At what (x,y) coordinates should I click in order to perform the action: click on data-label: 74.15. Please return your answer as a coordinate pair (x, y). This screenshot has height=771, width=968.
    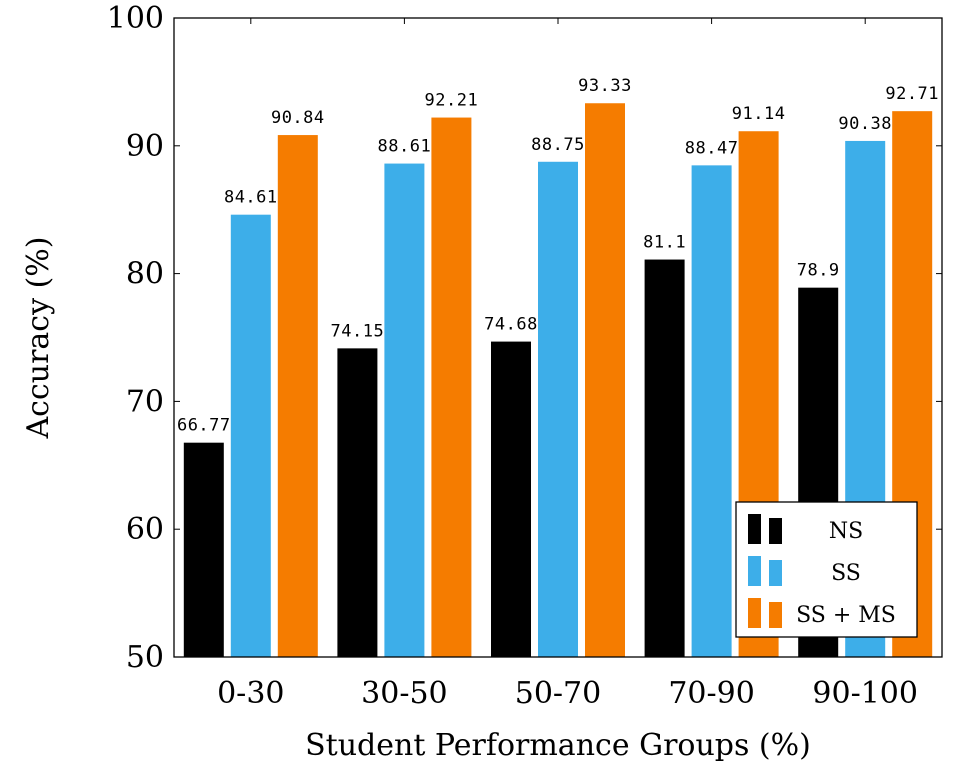
    Looking at the image, I should click on (358, 331).